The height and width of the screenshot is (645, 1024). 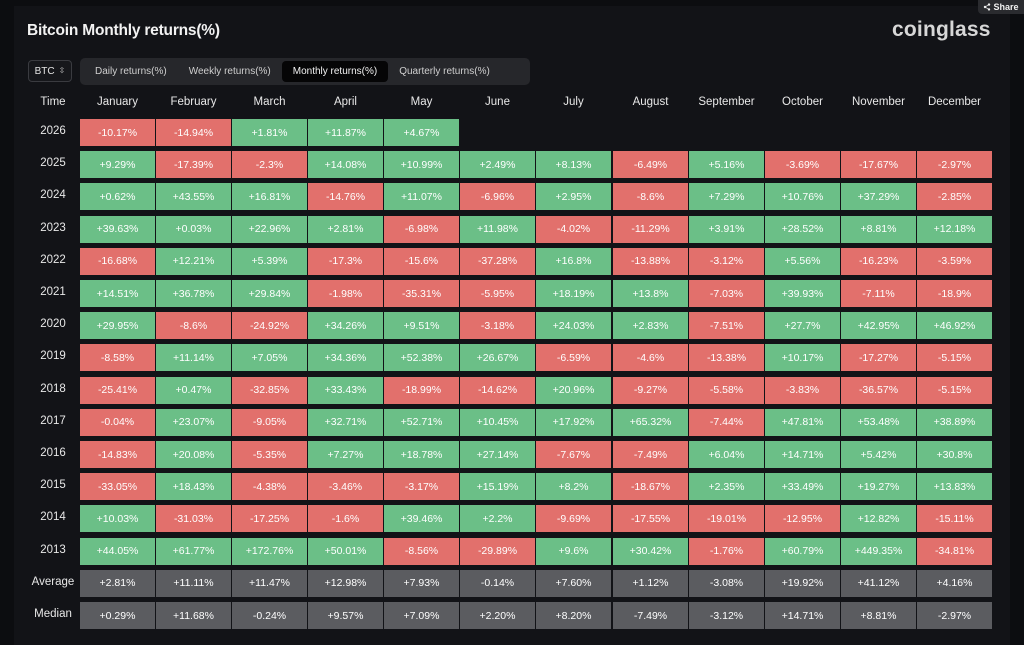 I want to click on return-cell: -14.94%, so click(x=193, y=132).